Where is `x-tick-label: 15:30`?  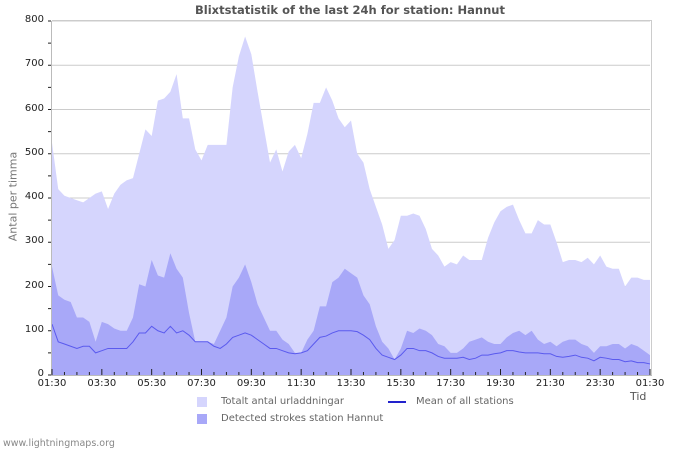 x-tick-label: 15:30 is located at coordinates (401, 383).